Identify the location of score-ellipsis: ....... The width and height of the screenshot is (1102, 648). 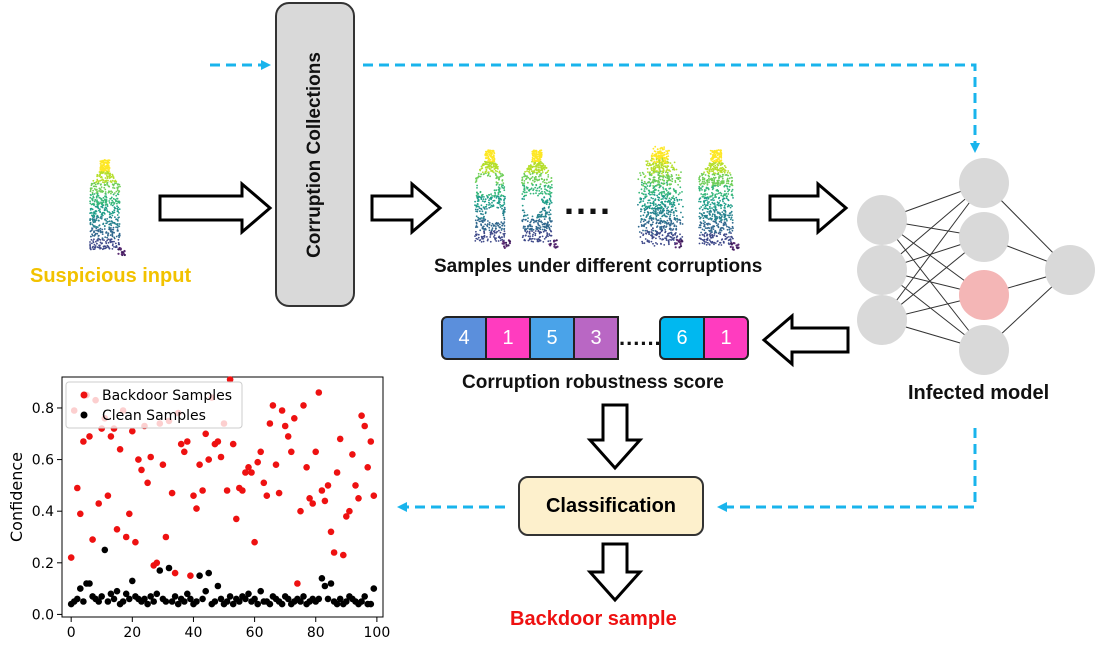
(640, 337).